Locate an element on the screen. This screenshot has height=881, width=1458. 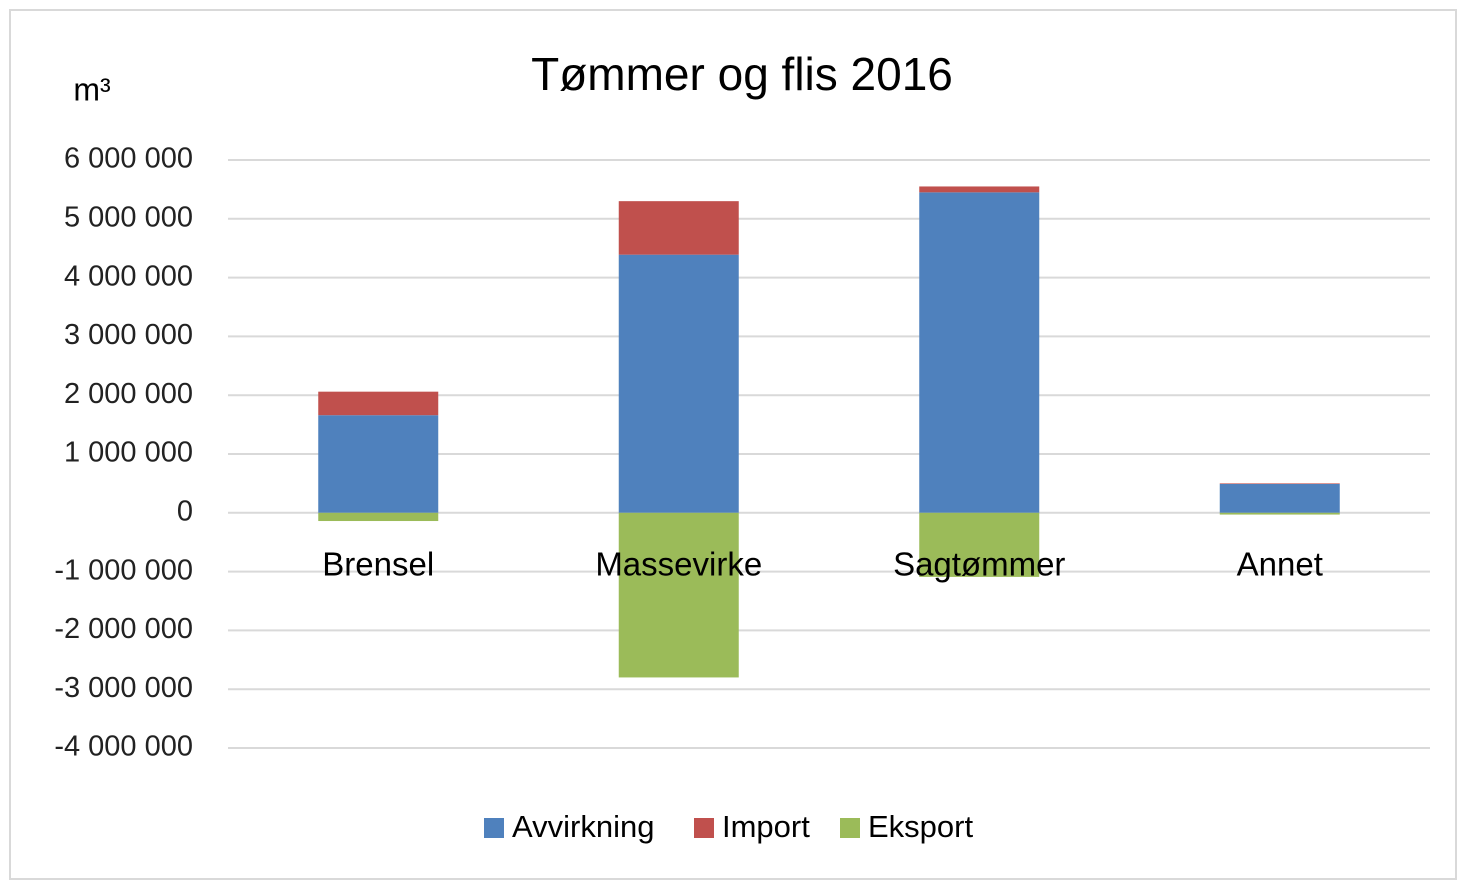
chart-title: Tømmer og flis 2016 is located at coordinates (742, 74).